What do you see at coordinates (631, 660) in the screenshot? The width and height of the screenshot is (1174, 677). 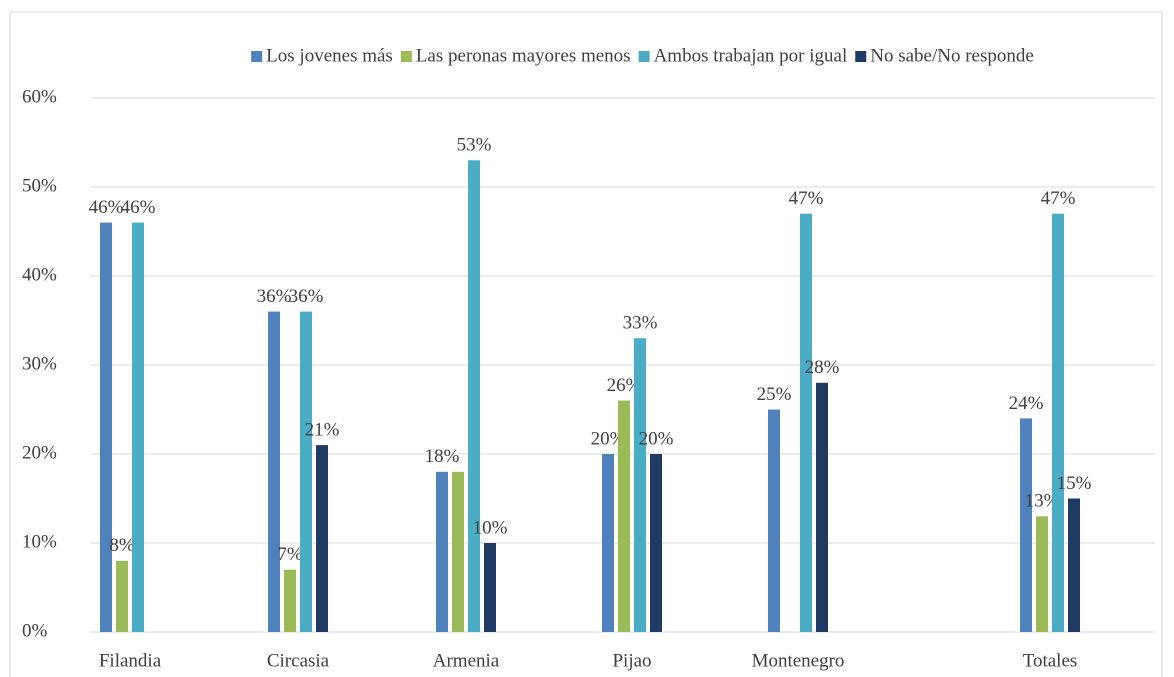 I see `x-tick-label: Pijao` at bounding box center [631, 660].